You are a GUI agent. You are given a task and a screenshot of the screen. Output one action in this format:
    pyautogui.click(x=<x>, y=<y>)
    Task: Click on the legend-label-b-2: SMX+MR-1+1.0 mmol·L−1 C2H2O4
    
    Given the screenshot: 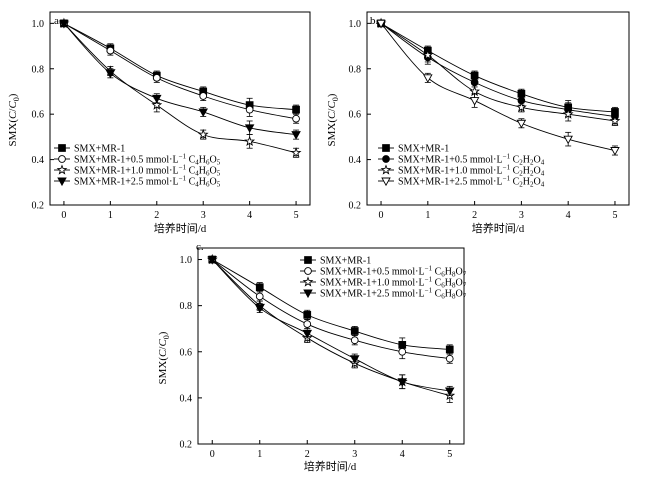 What is the action you would take?
    pyautogui.click(x=471, y=171)
    